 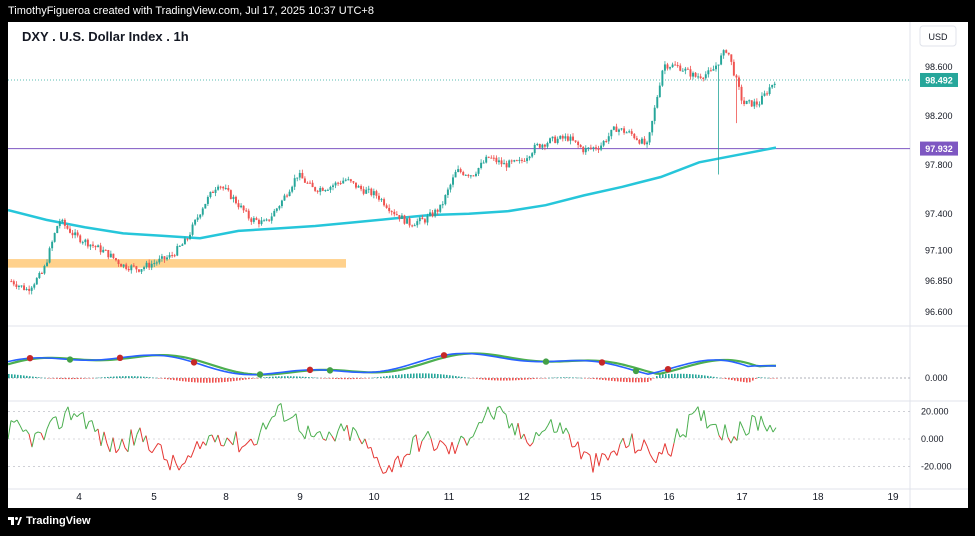 What do you see at coordinates (936, 466) in the screenshot?
I see `momentum-tick-label: -20.000` at bounding box center [936, 466].